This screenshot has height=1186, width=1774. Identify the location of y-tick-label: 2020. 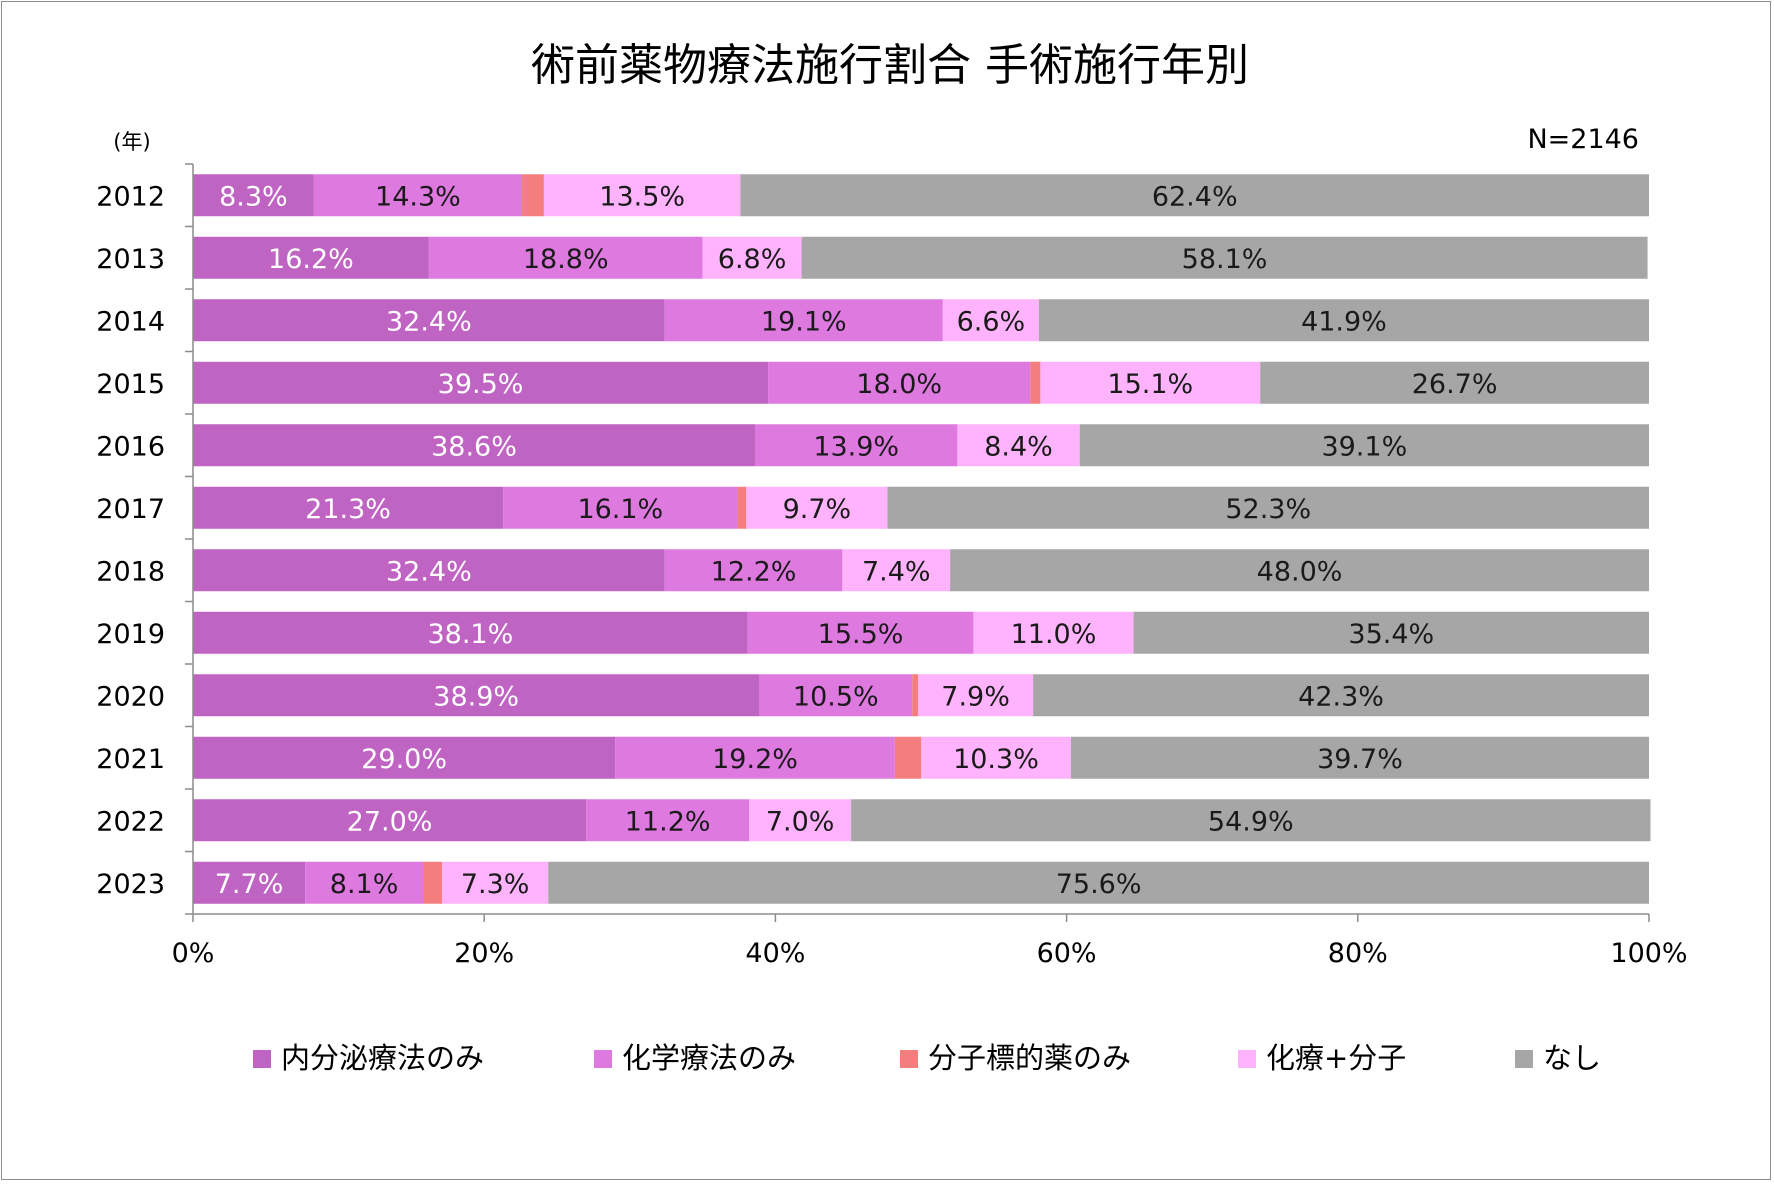
(130, 696).